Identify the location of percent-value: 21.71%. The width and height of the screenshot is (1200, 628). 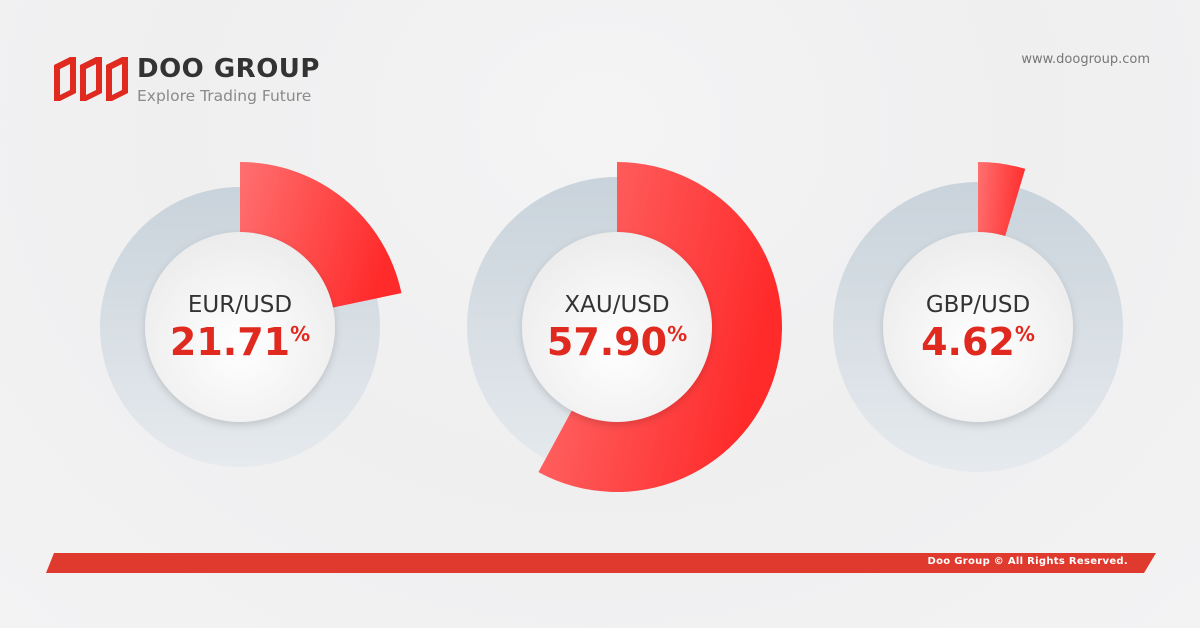
(240, 342).